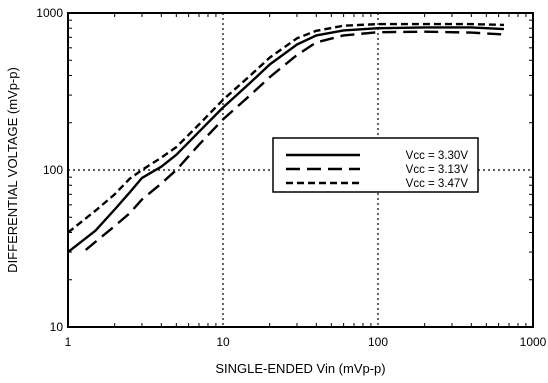 This screenshot has width=548, height=383. Describe the element at coordinates (378, 342) in the screenshot. I see `x-tick-label: 100` at that location.